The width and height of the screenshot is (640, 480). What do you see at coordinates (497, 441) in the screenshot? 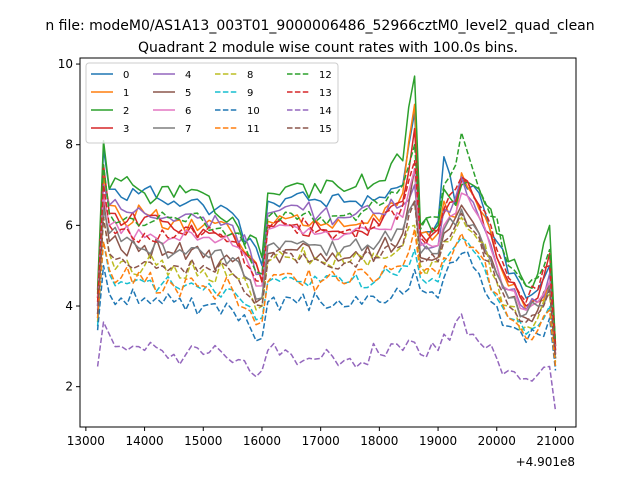
I see `x-tick-label: 20000` at bounding box center [497, 441].